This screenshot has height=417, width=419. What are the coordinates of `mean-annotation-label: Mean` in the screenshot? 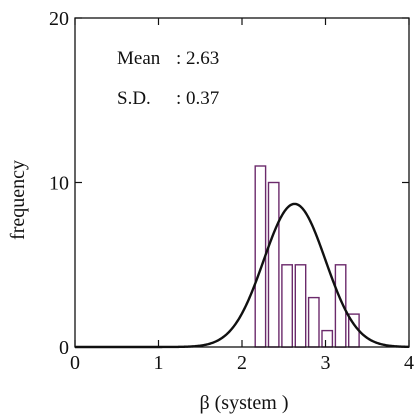 It's located at (139, 58).